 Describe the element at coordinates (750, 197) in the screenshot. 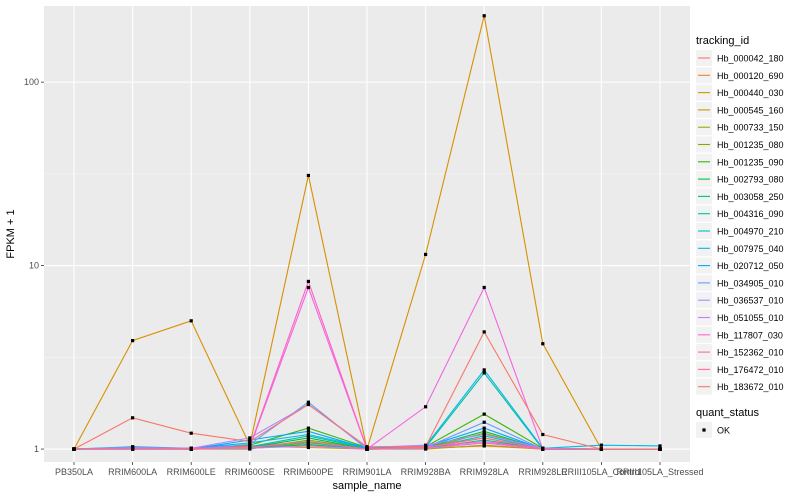

I see `legend-label: Hb_003058_250` at that location.